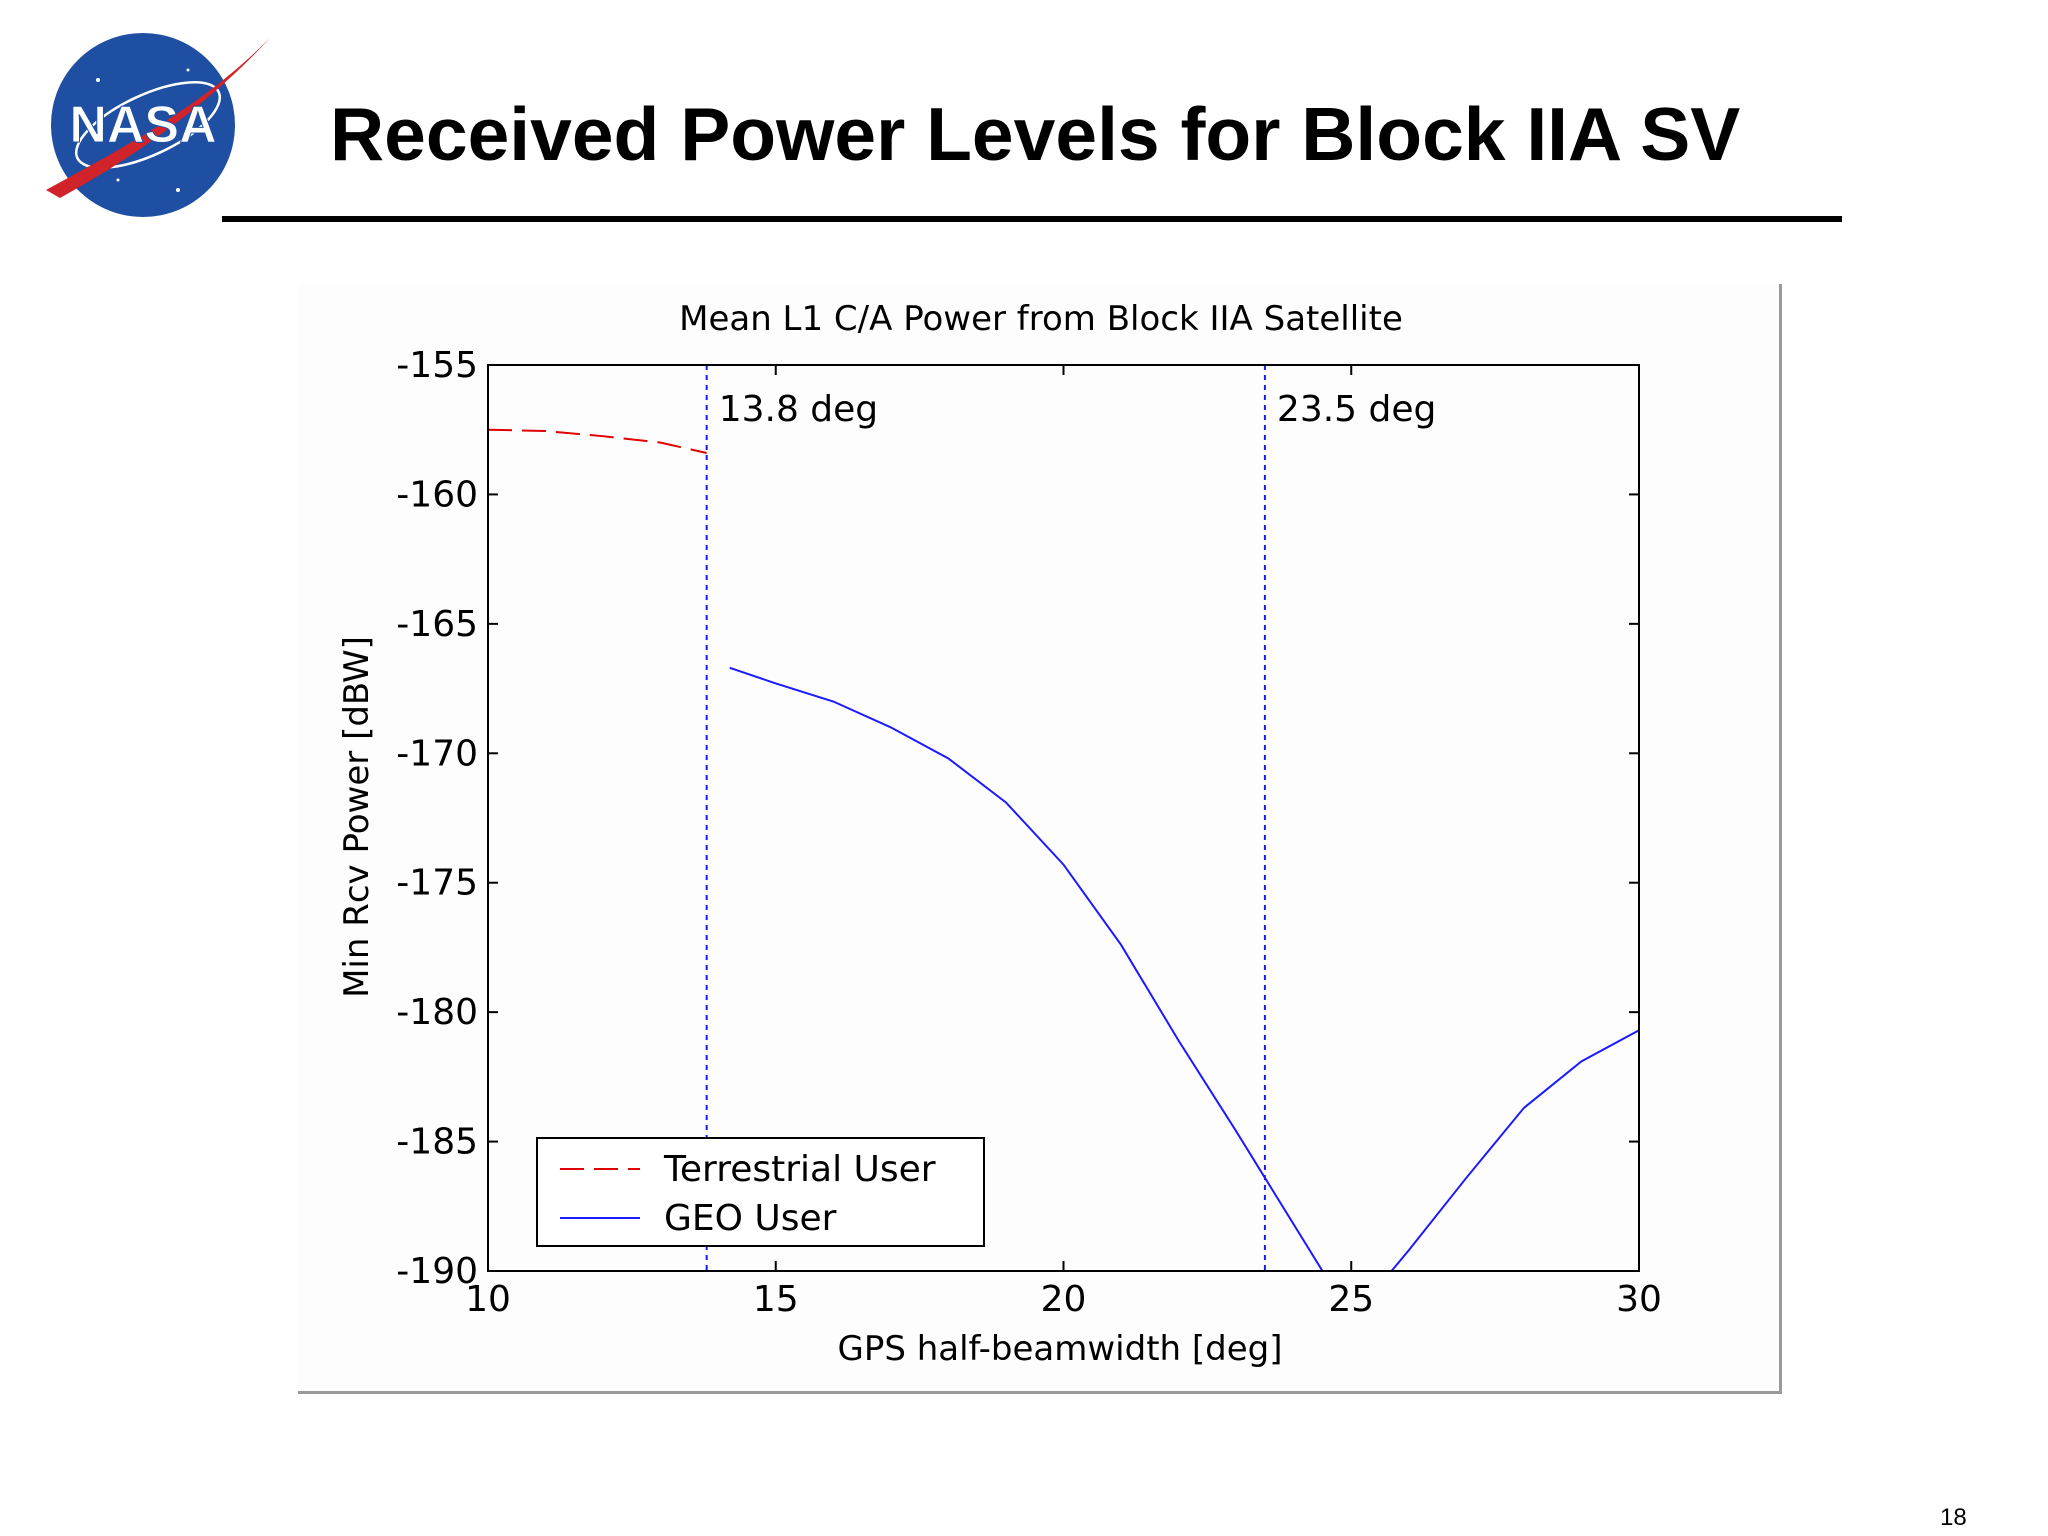 This screenshot has width=2048, height=1536. I want to click on x-tick-label: 20, so click(1064, 1299).